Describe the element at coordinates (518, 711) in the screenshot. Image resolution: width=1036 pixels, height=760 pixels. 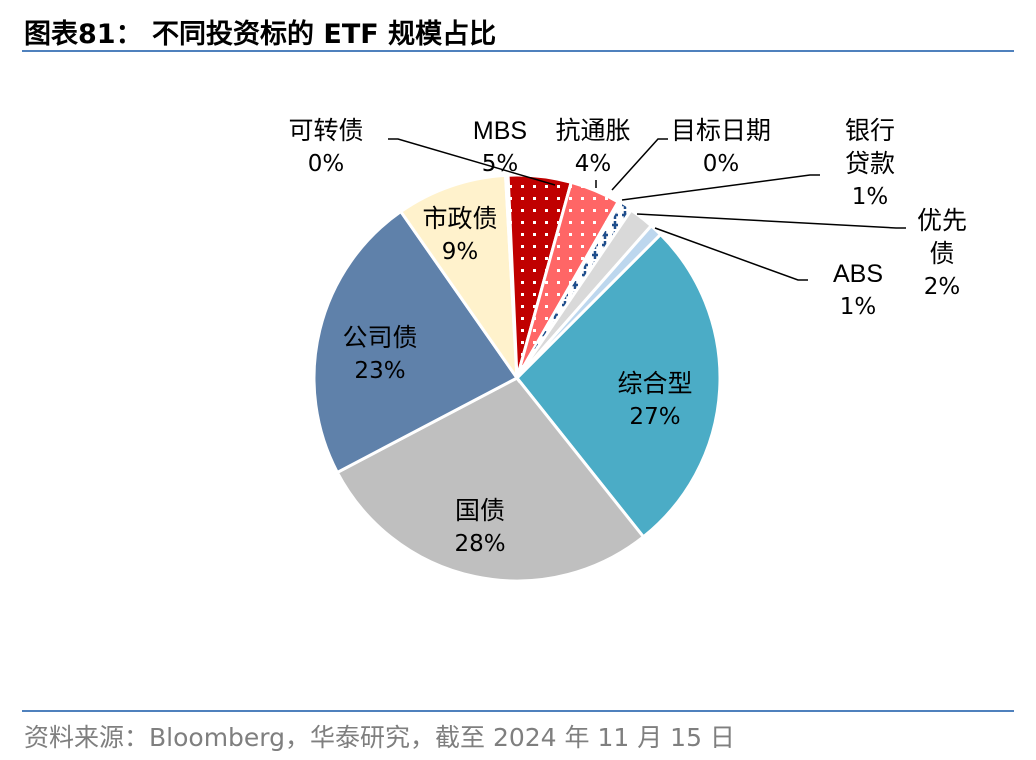
I see `footer-divider` at that location.